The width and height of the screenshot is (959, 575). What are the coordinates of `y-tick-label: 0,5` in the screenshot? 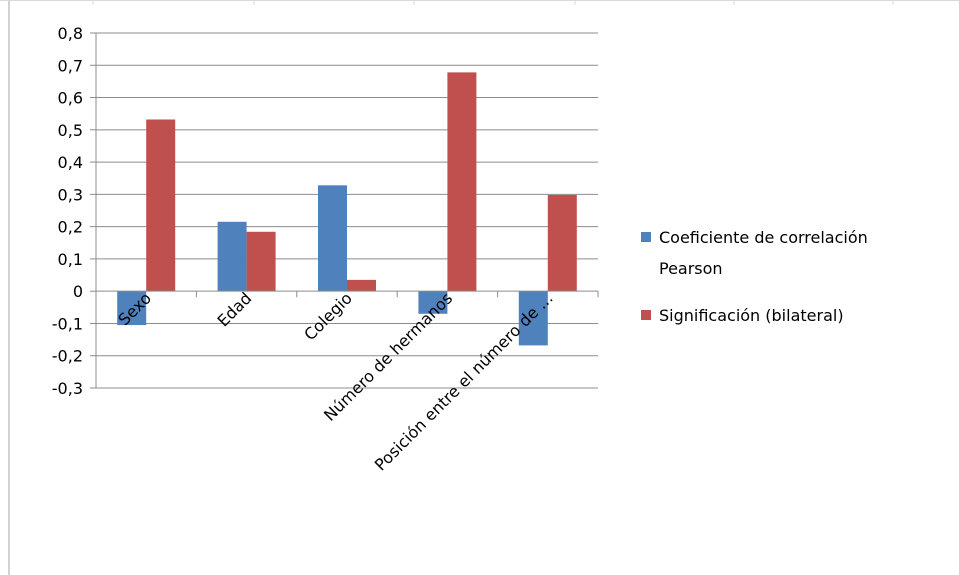 It's located at (70, 130).